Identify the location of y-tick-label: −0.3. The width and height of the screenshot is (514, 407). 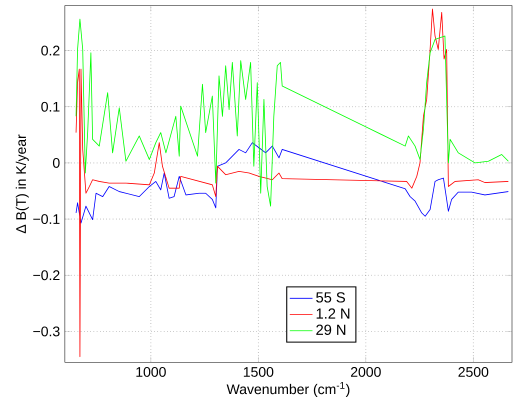
(46, 331).